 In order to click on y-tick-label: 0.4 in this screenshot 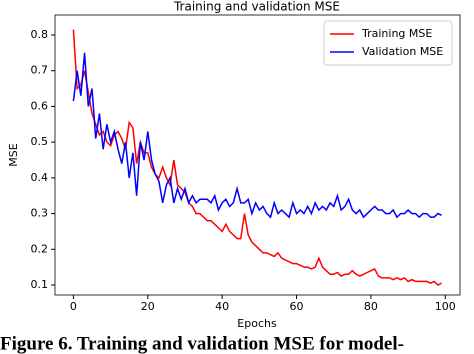, I will do `click(40, 177)`.